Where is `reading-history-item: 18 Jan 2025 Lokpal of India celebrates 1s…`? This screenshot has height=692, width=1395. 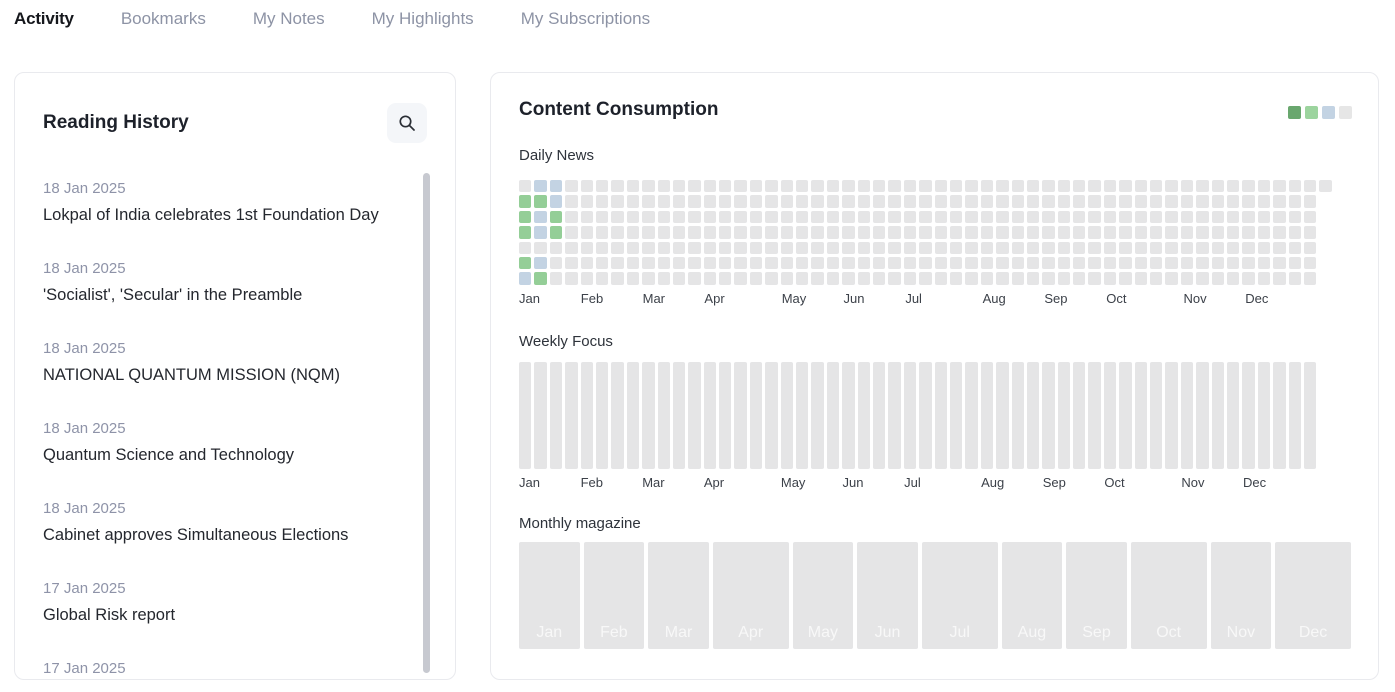
reading-history-item: 18 Jan 2025 Lokpal of India celebrates 1s… is located at coordinates (235, 219).